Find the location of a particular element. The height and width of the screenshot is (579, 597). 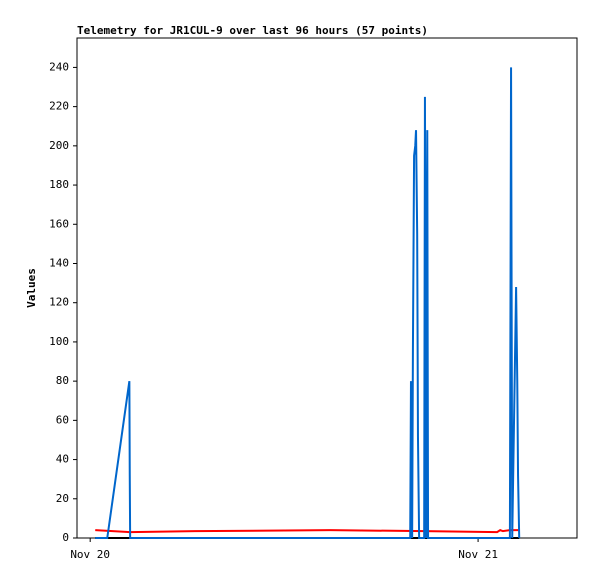

y-tick-label: 140 is located at coordinates (59, 262).